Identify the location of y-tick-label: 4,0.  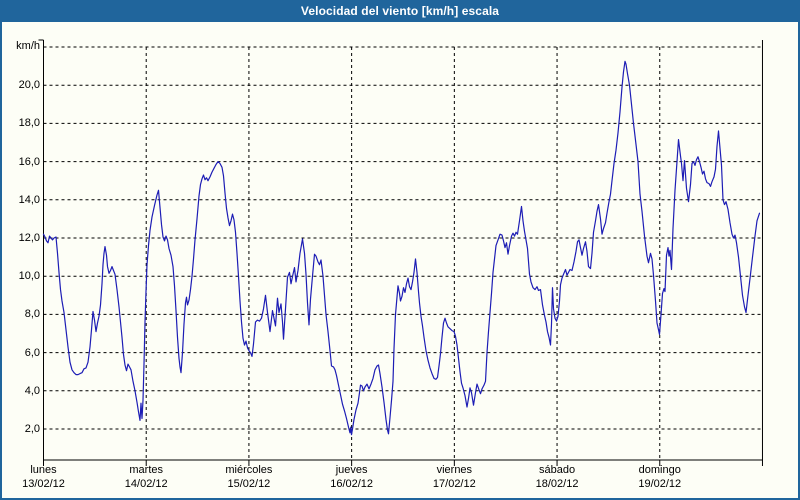
(32, 390).